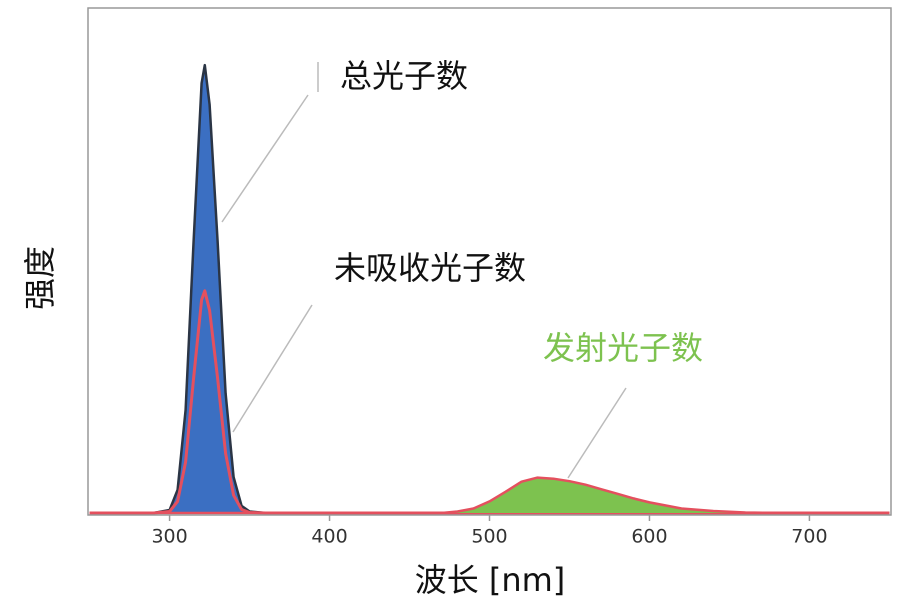 The width and height of the screenshot is (909, 611). Describe the element at coordinates (649, 537) in the screenshot. I see `x-tick-label: 600` at that location.